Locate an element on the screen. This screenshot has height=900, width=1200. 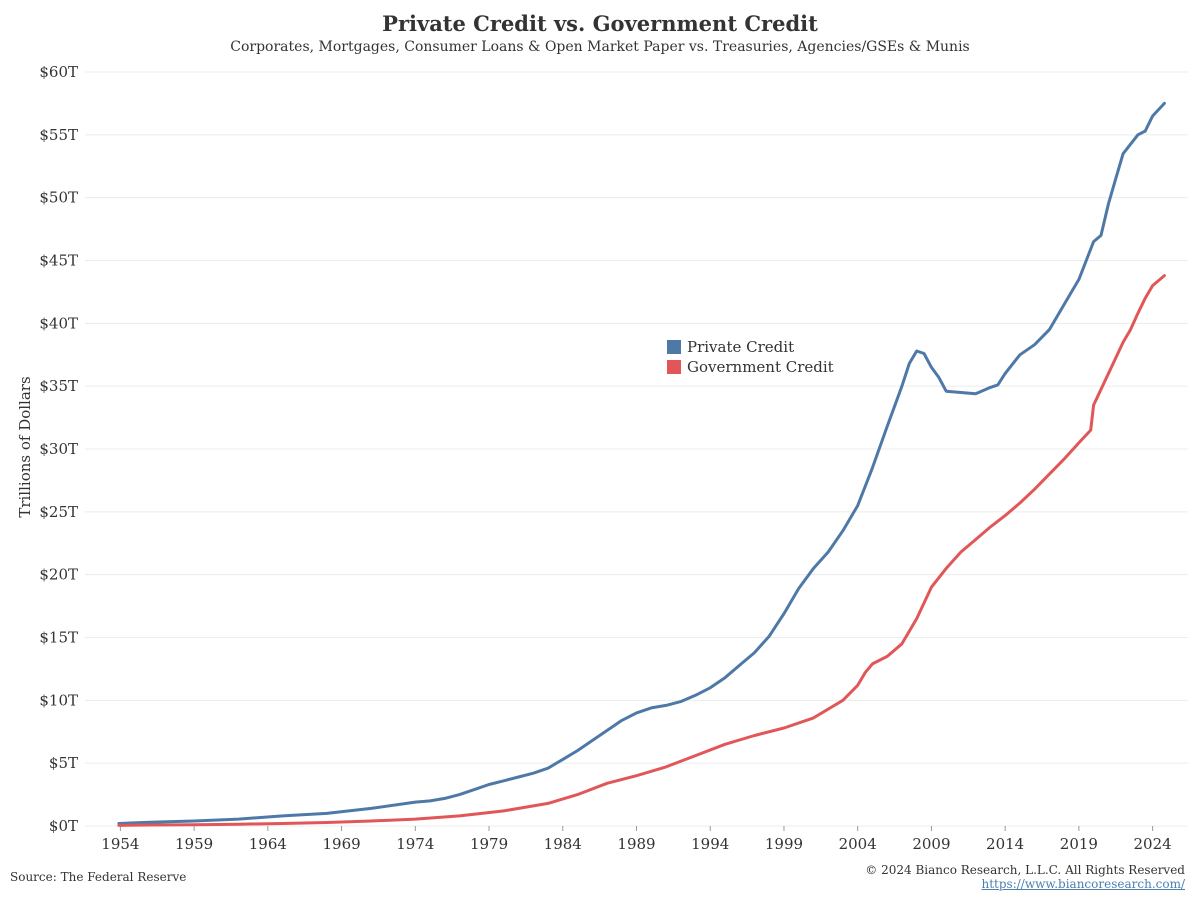
y-tick-label: $15T is located at coordinates (58, 638).